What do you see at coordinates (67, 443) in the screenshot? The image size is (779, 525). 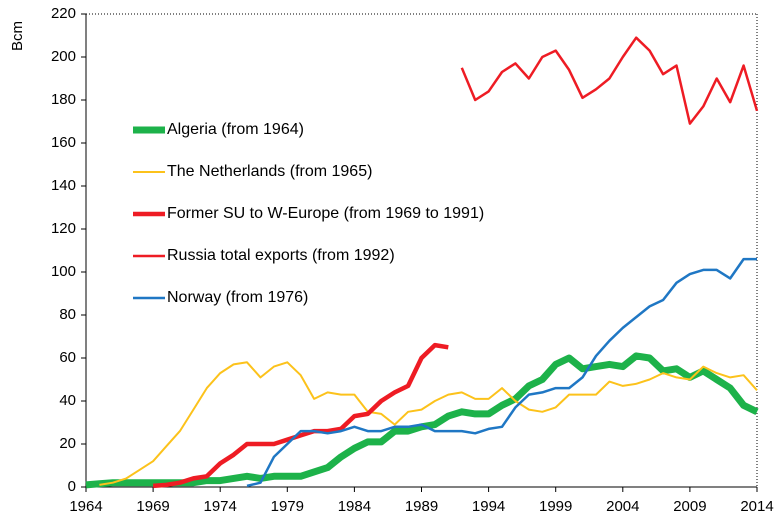 I see `y-tick-label: 20` at bounding box center [67, 443].